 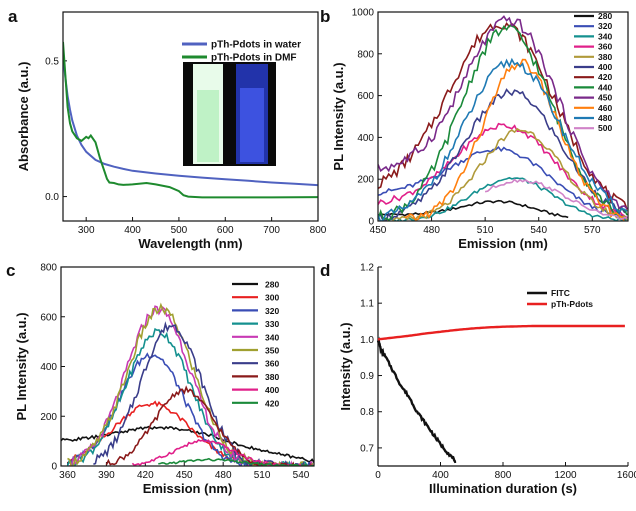 What do you see at coordinates (367, 304) in the screenshot?
I see `y-tick-label: 1.1` at bounding box center [367, 304].